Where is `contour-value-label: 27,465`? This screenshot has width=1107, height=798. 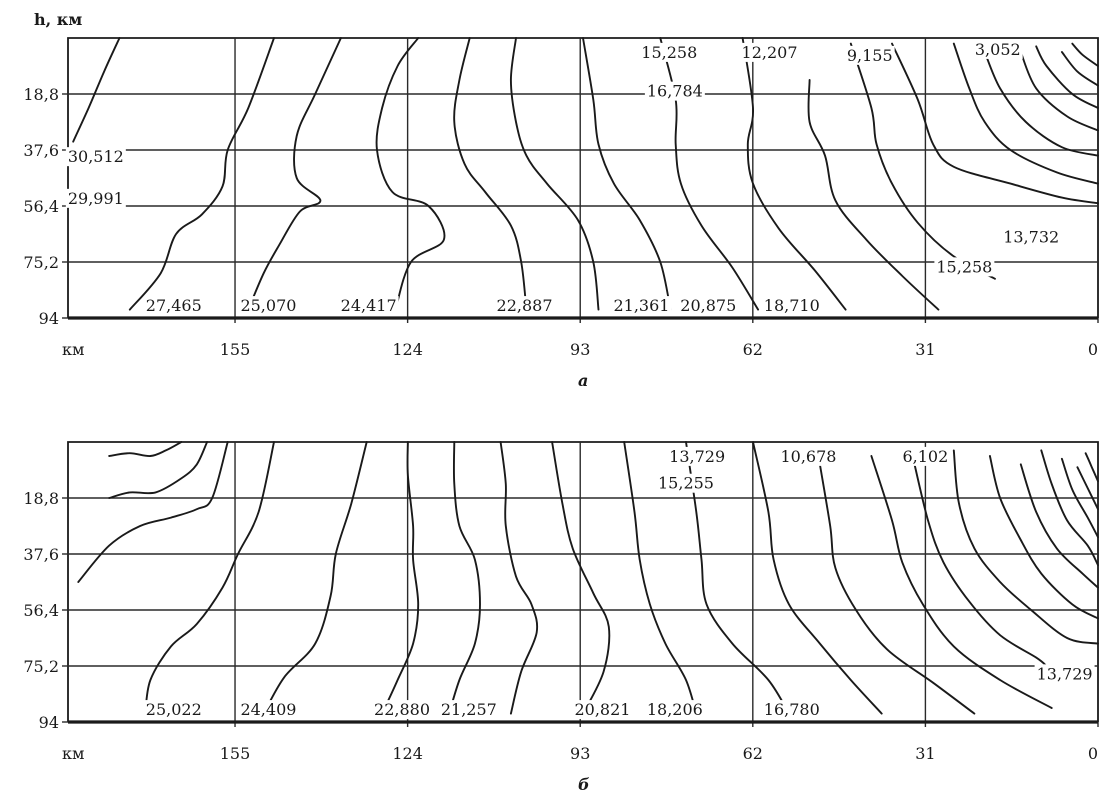 contour-value-label: 27,465 is located at coordinates (174, 305).